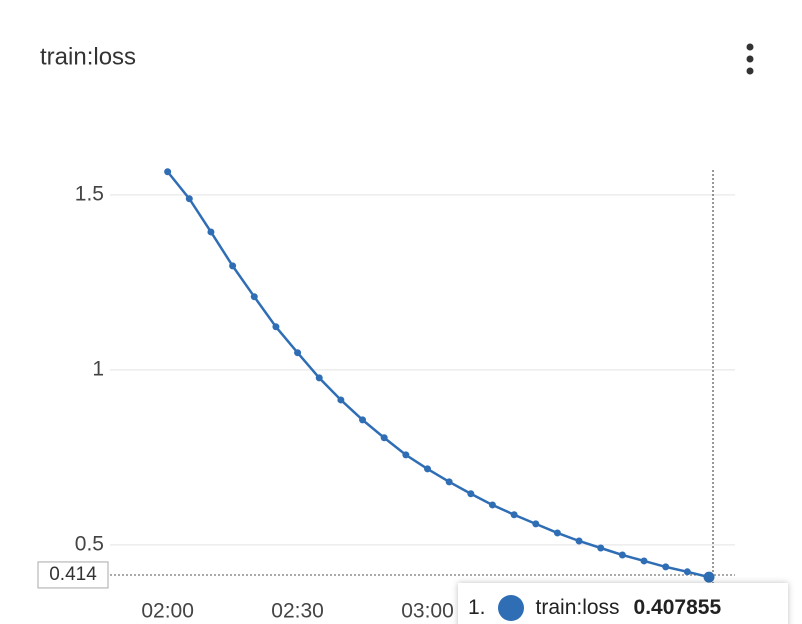 The width and height of the screenshot is (802, 624). Describe the element at coordinates (427, 611) in the screenshot. I see `x-tick-label: 03:00` at that location.